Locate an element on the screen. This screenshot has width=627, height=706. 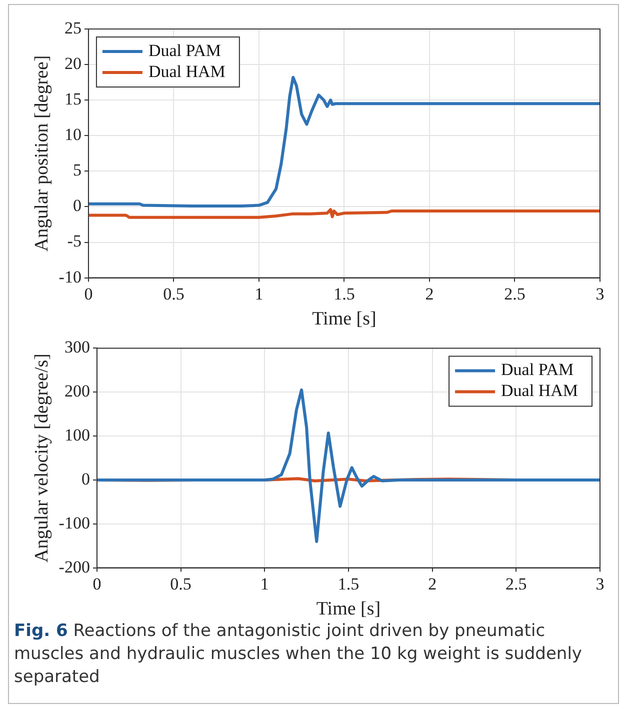
y-tick-label: 20 is located at coordinates (73, 64).